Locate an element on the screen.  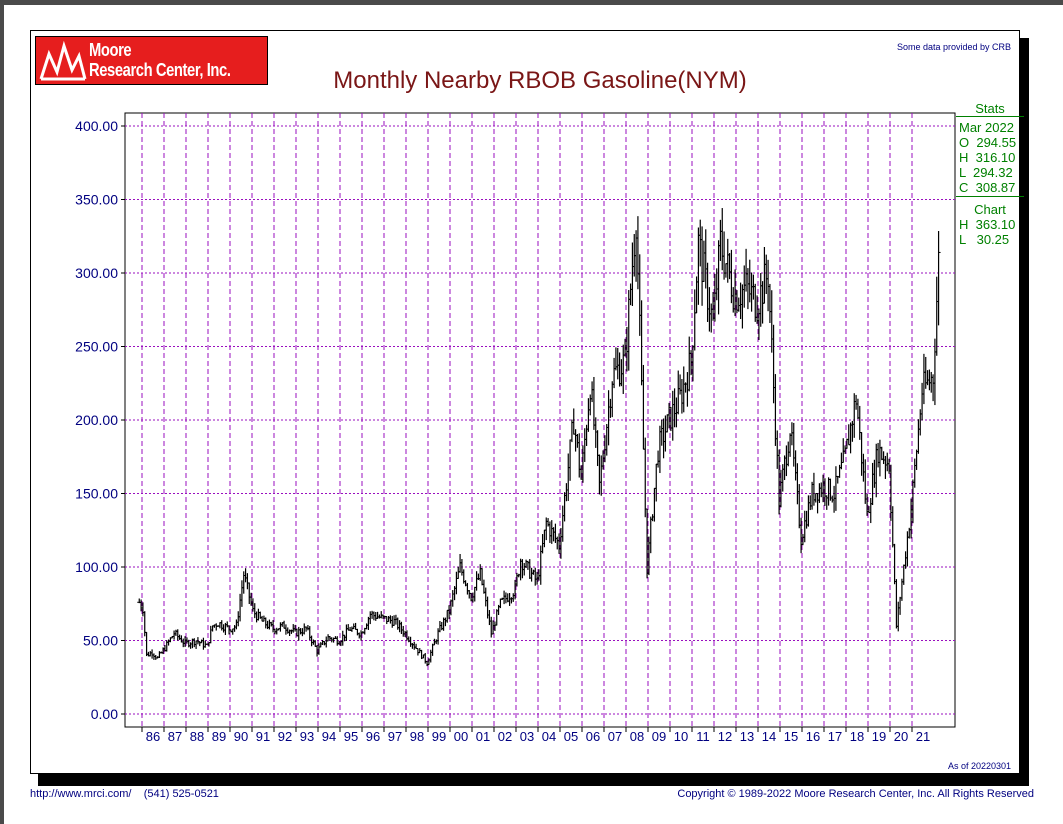
stats-period: Mar 2022 is located at coordinates (986, 127).